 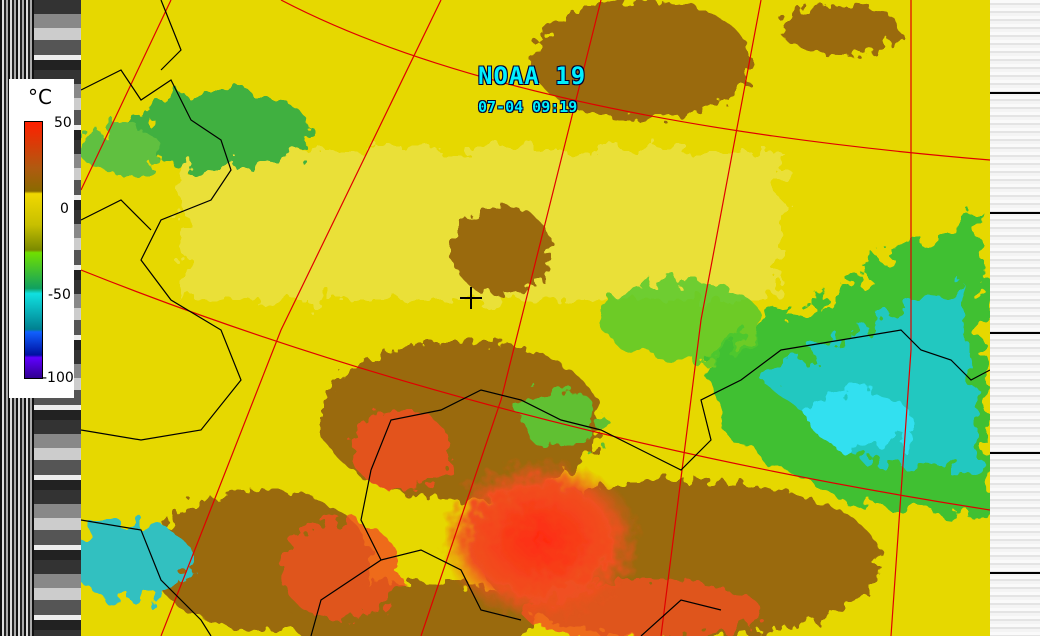 I want to click on legend-color-scale, so click(x=33, y=250).